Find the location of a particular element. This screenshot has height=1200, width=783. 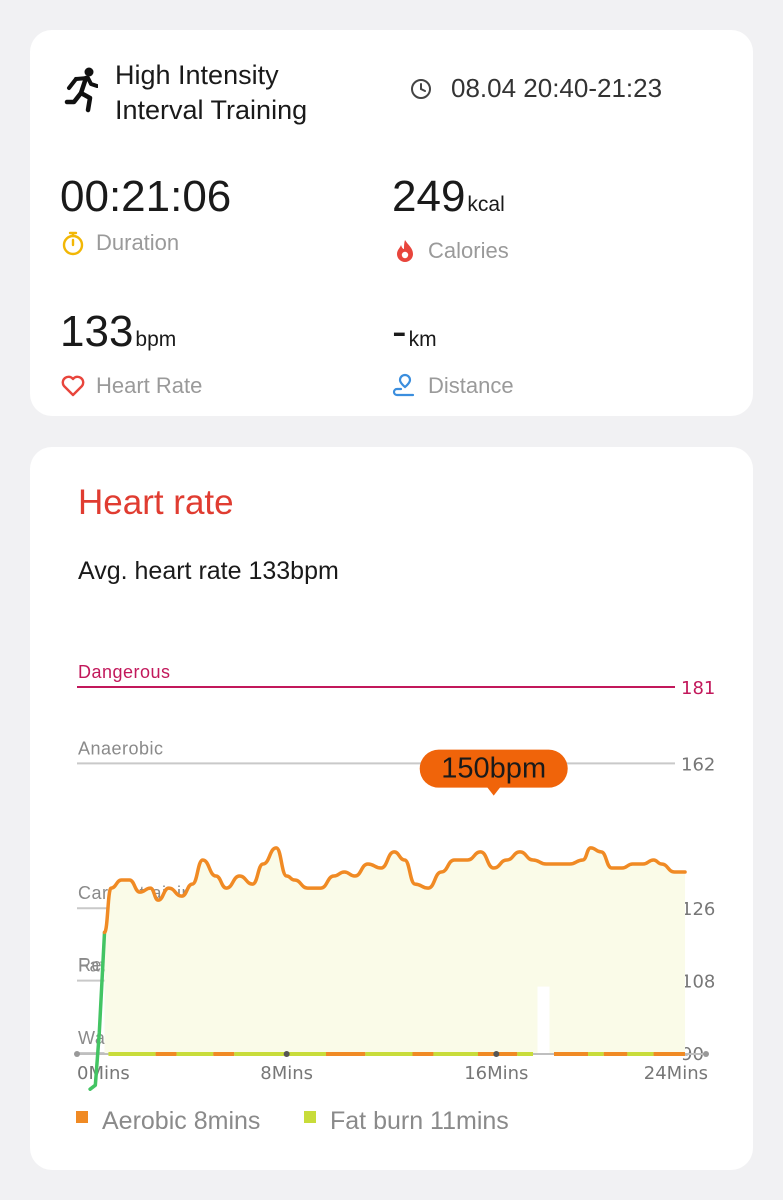

stat-distance: -km Distance is located at coordinates (453, 353).